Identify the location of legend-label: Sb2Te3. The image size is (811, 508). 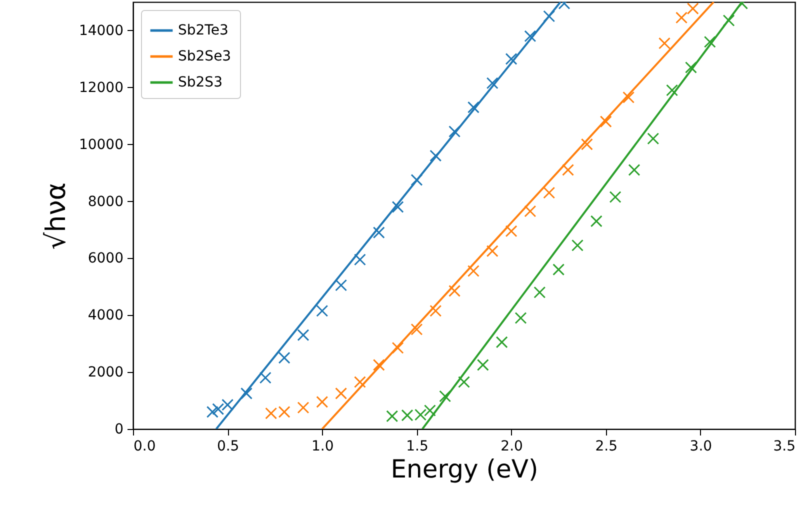
(203, 30).